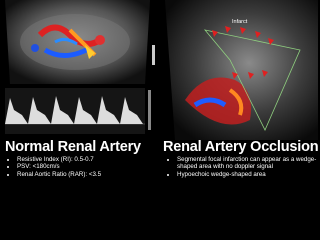 This screenshot has height=240, width=320. Describe the element at coordinates (92, 159) in the screenshot. I see `bullet: Resistive Index (RI): 0.5-0.7` at that location.